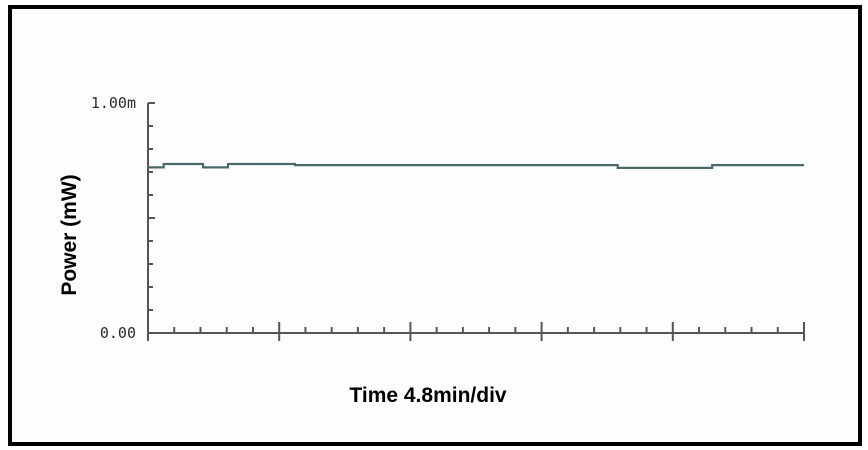 Image resolution: width=868 pixels, height=450 pixels. What do you see at coordinates (476, 165) in the screenshot?
I see `power-series-line` at bounding box center [476, 165].